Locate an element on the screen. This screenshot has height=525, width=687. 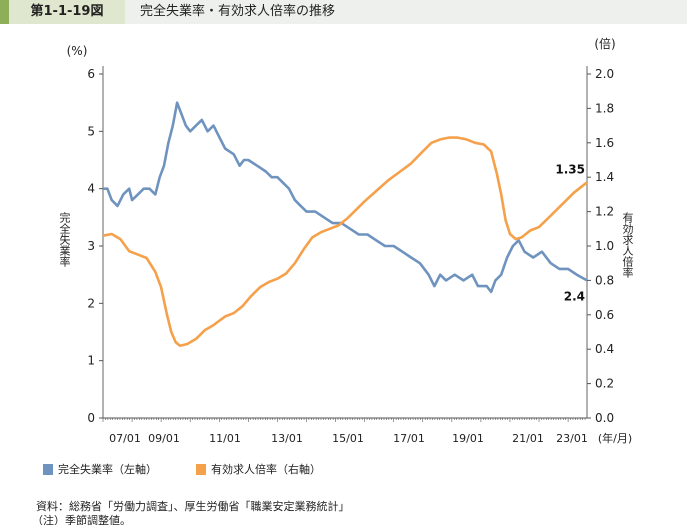
figure-number: 第1-1-19図 is located at coordinates (67, 12).